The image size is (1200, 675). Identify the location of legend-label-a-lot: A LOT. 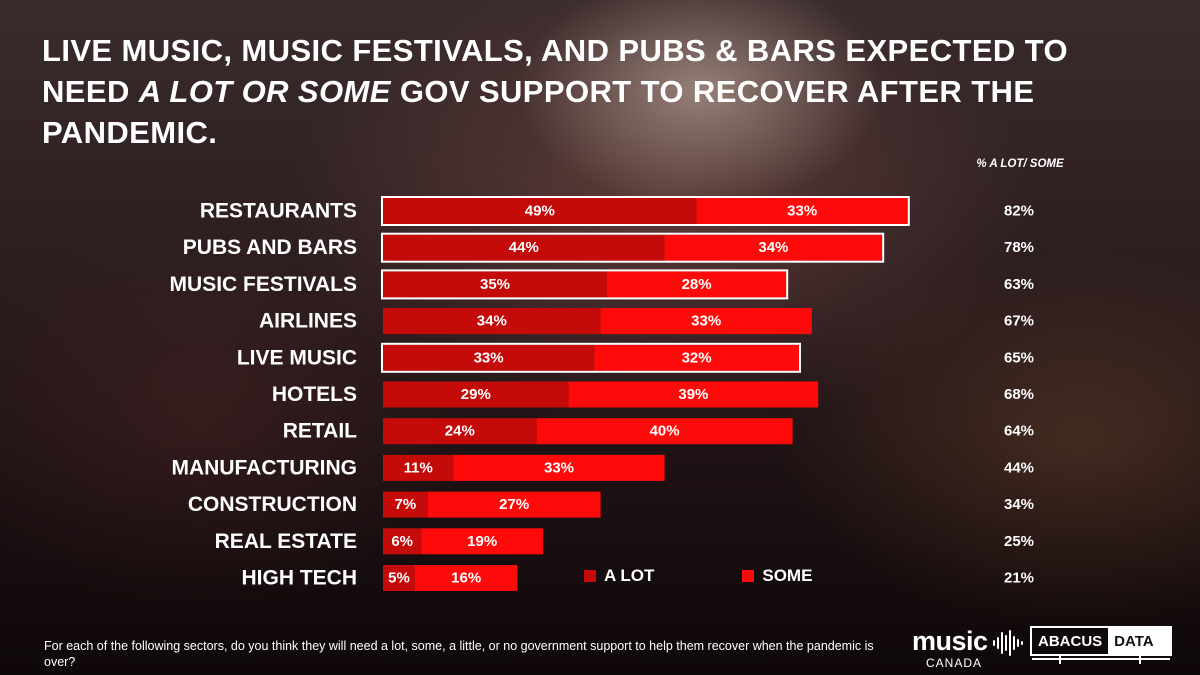
(629, 575).